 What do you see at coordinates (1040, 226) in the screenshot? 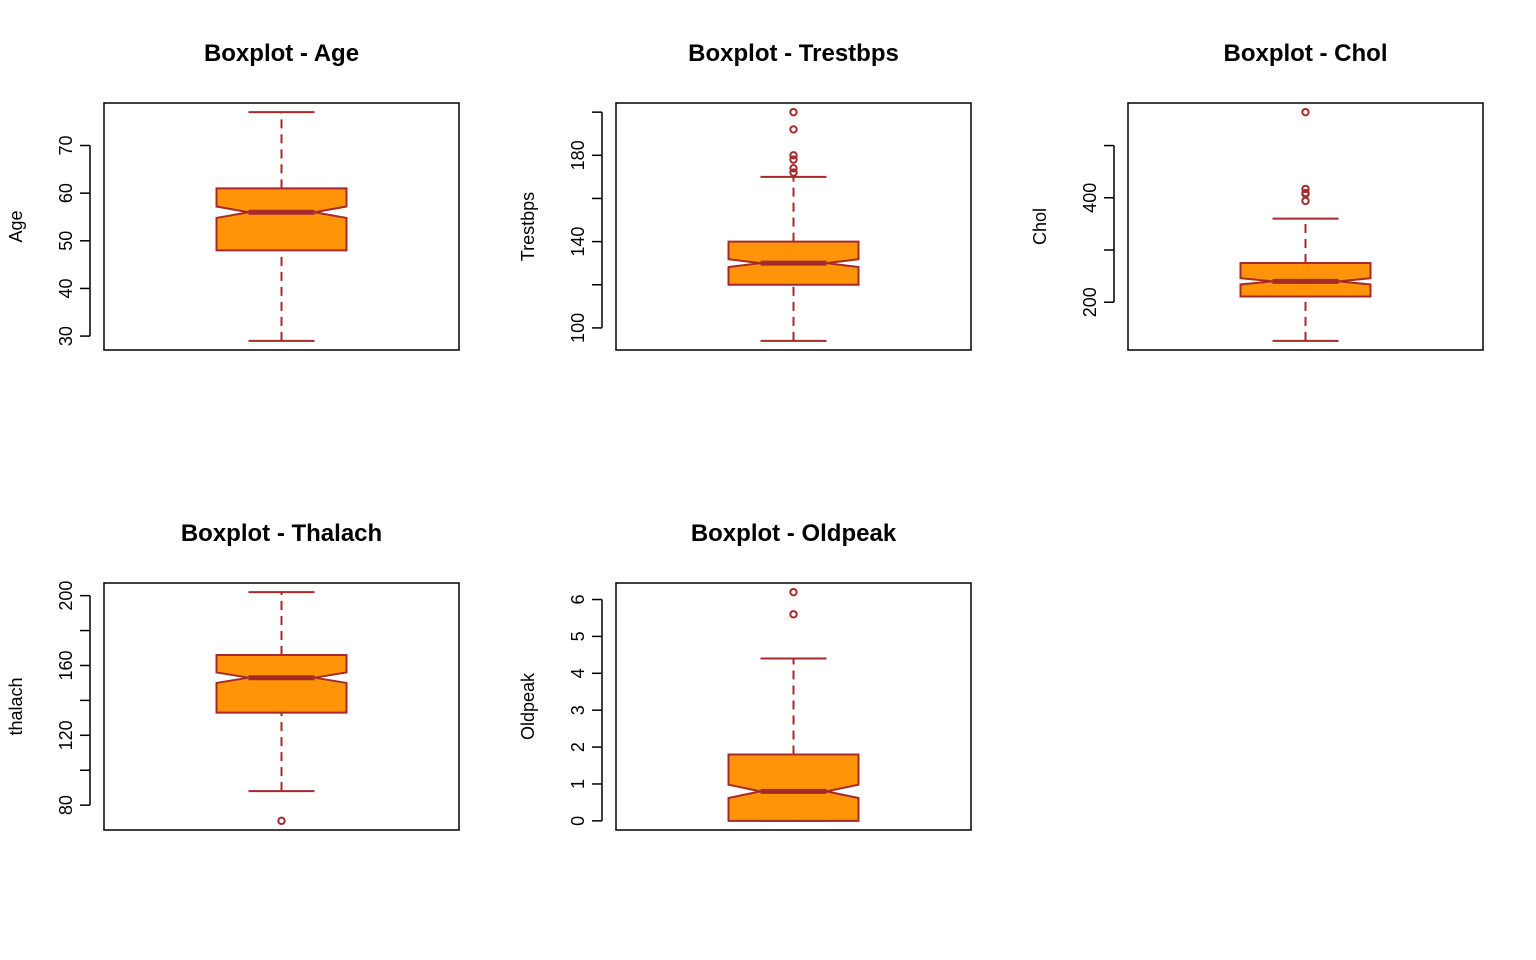
I see `y-axis-label: Chol` at bounding box center [1040, 226].